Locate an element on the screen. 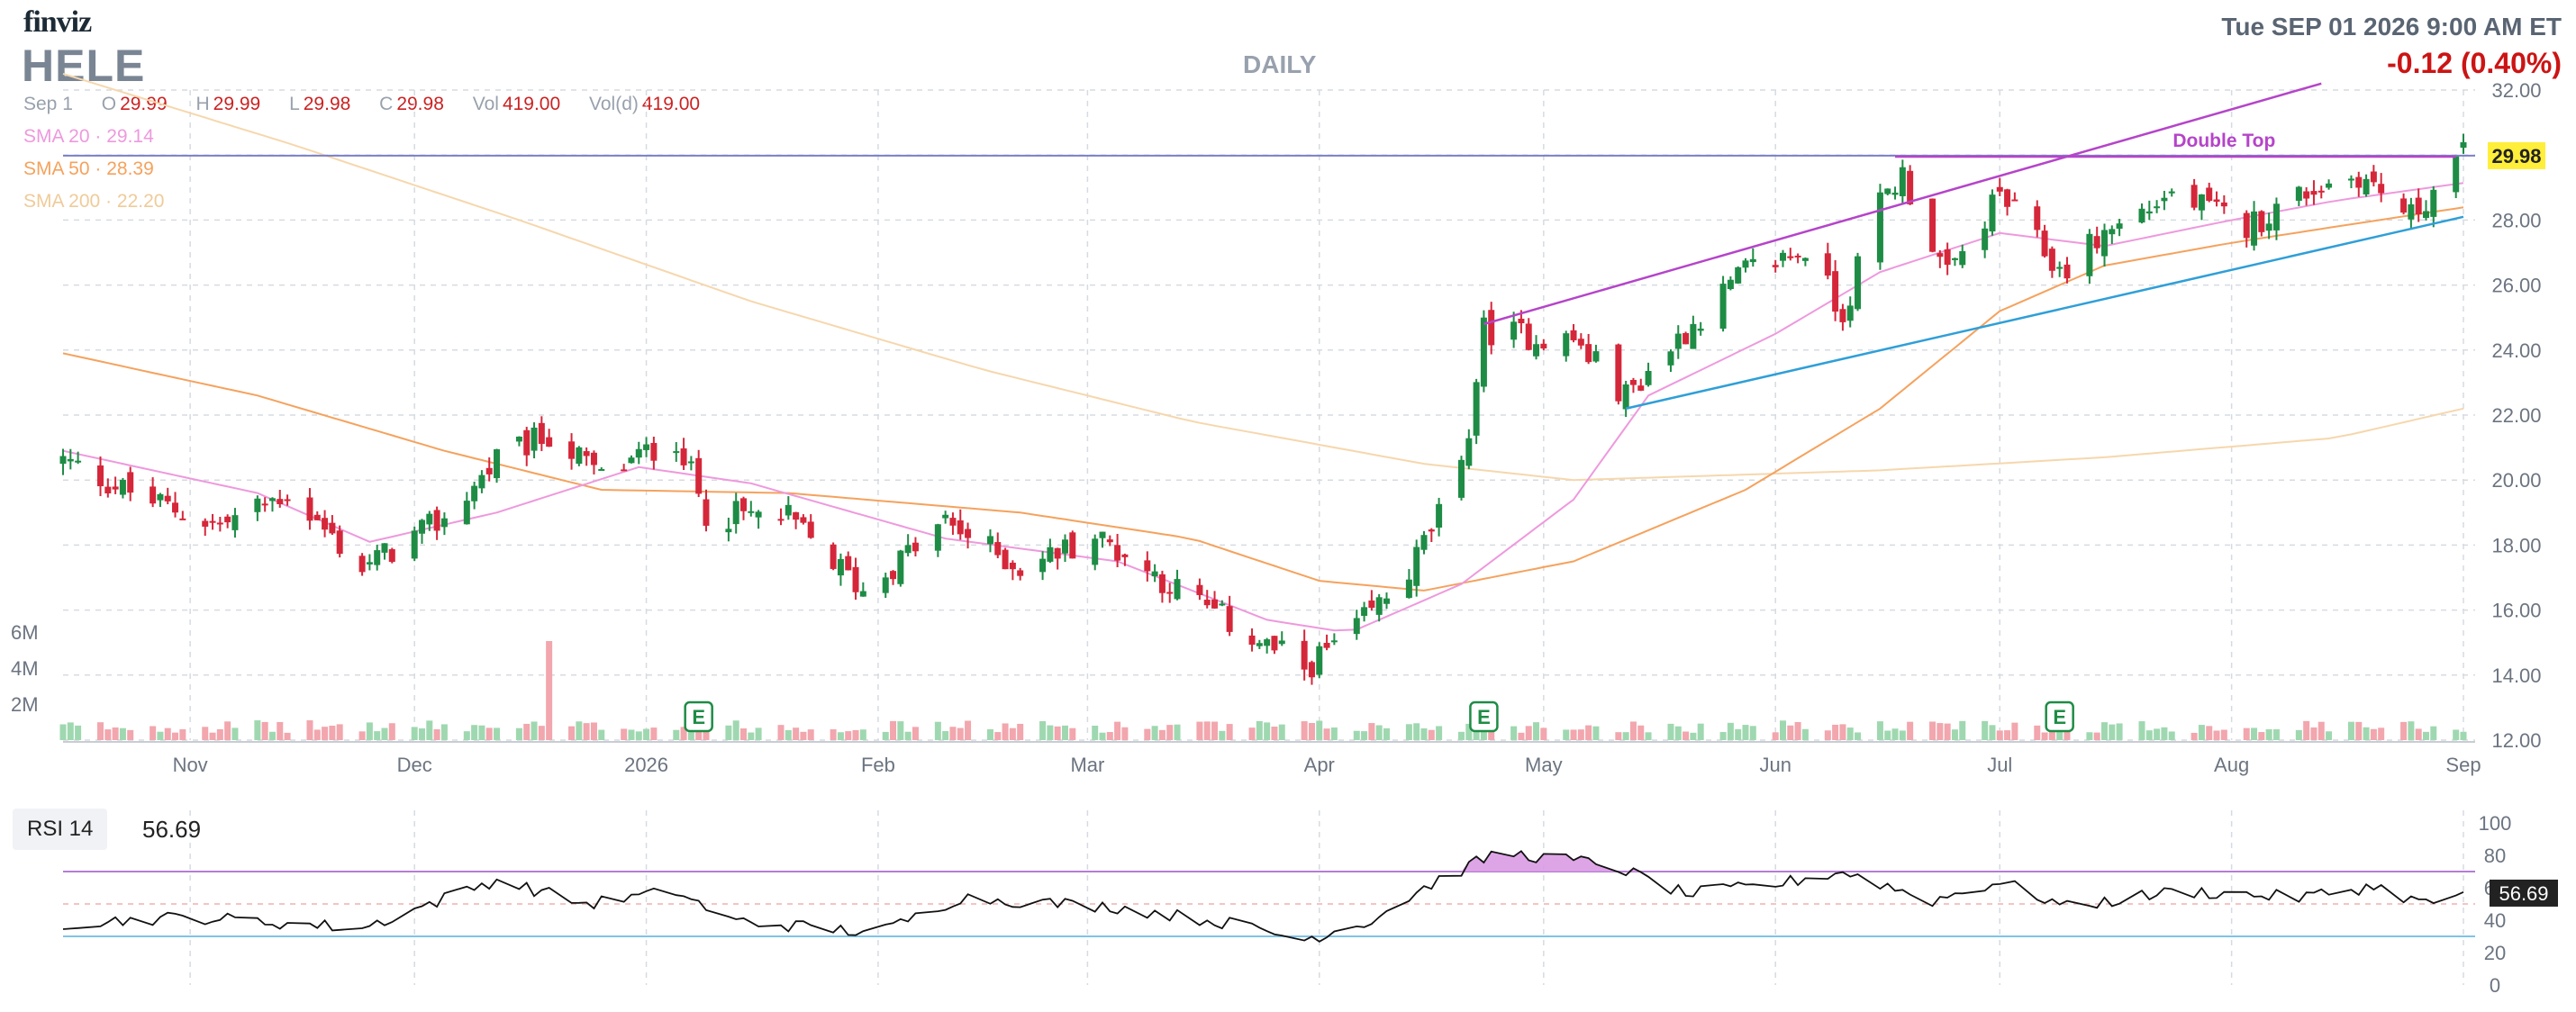  finviz-logo: finviz is located at coordinates (57, 22).